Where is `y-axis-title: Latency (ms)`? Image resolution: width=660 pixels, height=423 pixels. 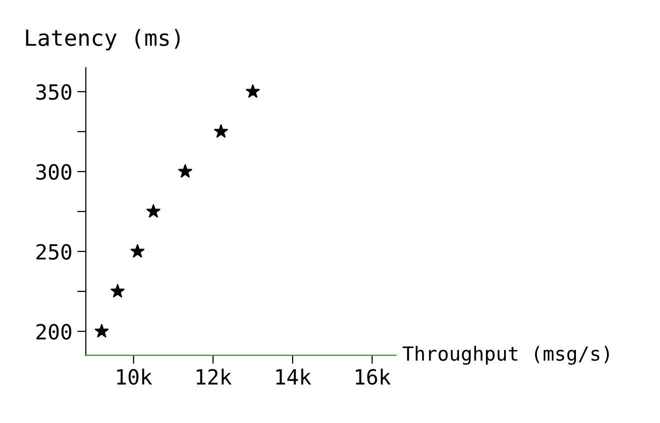 y-axis-title: Latency (ms) is located at coordinates (103, 39).